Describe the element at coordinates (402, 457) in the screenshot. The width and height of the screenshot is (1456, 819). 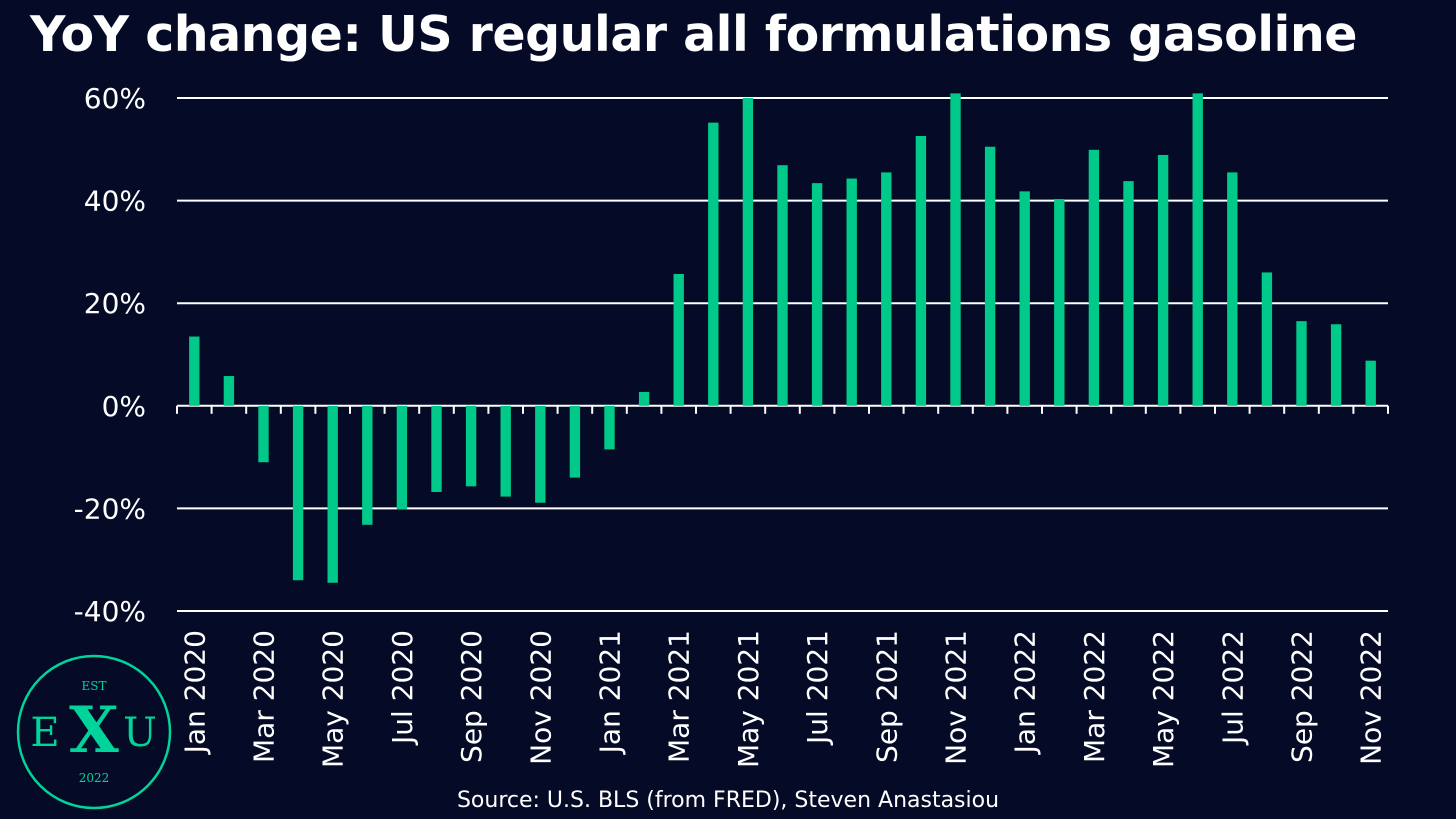
I see `bar-jul-2020` at that location.